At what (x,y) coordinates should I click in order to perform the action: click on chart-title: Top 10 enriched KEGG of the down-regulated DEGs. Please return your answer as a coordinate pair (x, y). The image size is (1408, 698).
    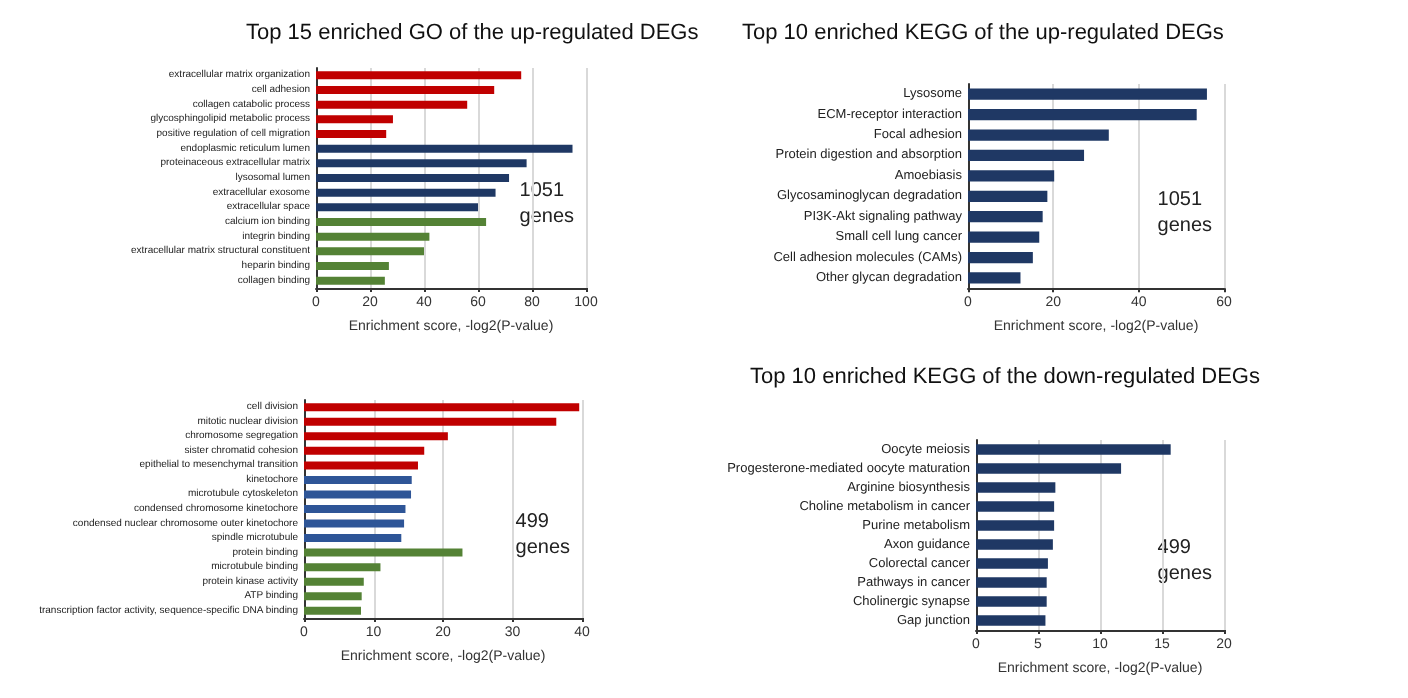
    Looking at the image, I should click on (1005, 377).